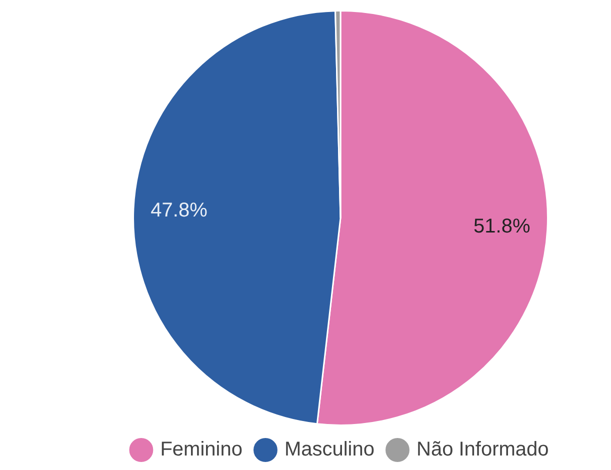 The width and height of the screenshot is (611, 470). Describe the element at coordinates (482, 449) in the screenshot. I see `legend-label: Não Informado` at that location.